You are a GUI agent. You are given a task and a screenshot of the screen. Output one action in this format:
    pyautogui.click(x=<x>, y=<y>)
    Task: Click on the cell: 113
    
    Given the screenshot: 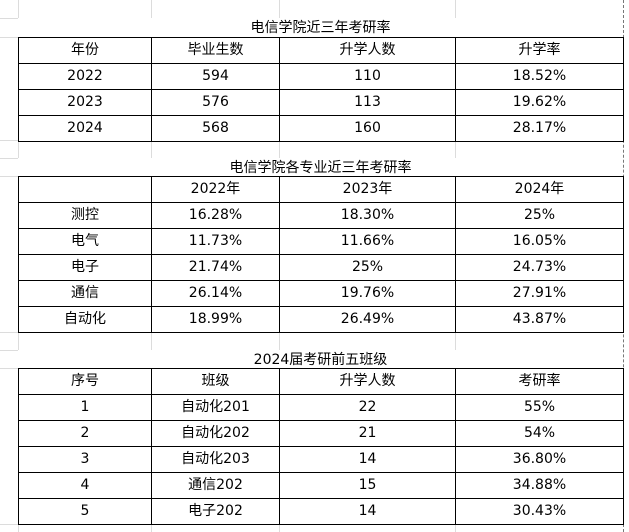 What is the action you would take?
    pyautogui.click(x=367, y=102)
    